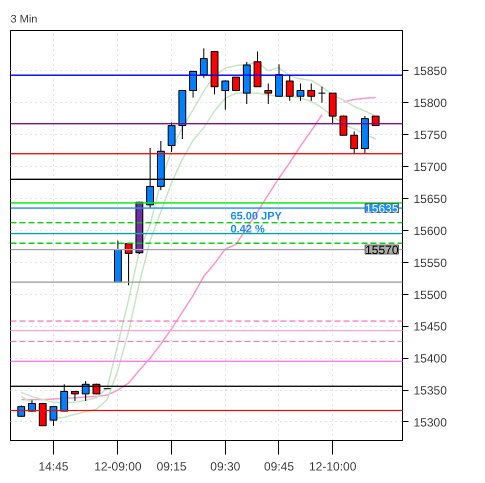  Describe the element at coordinates (431, 231) in the screenshot. I see `y-tick-label: 15600` at that location.